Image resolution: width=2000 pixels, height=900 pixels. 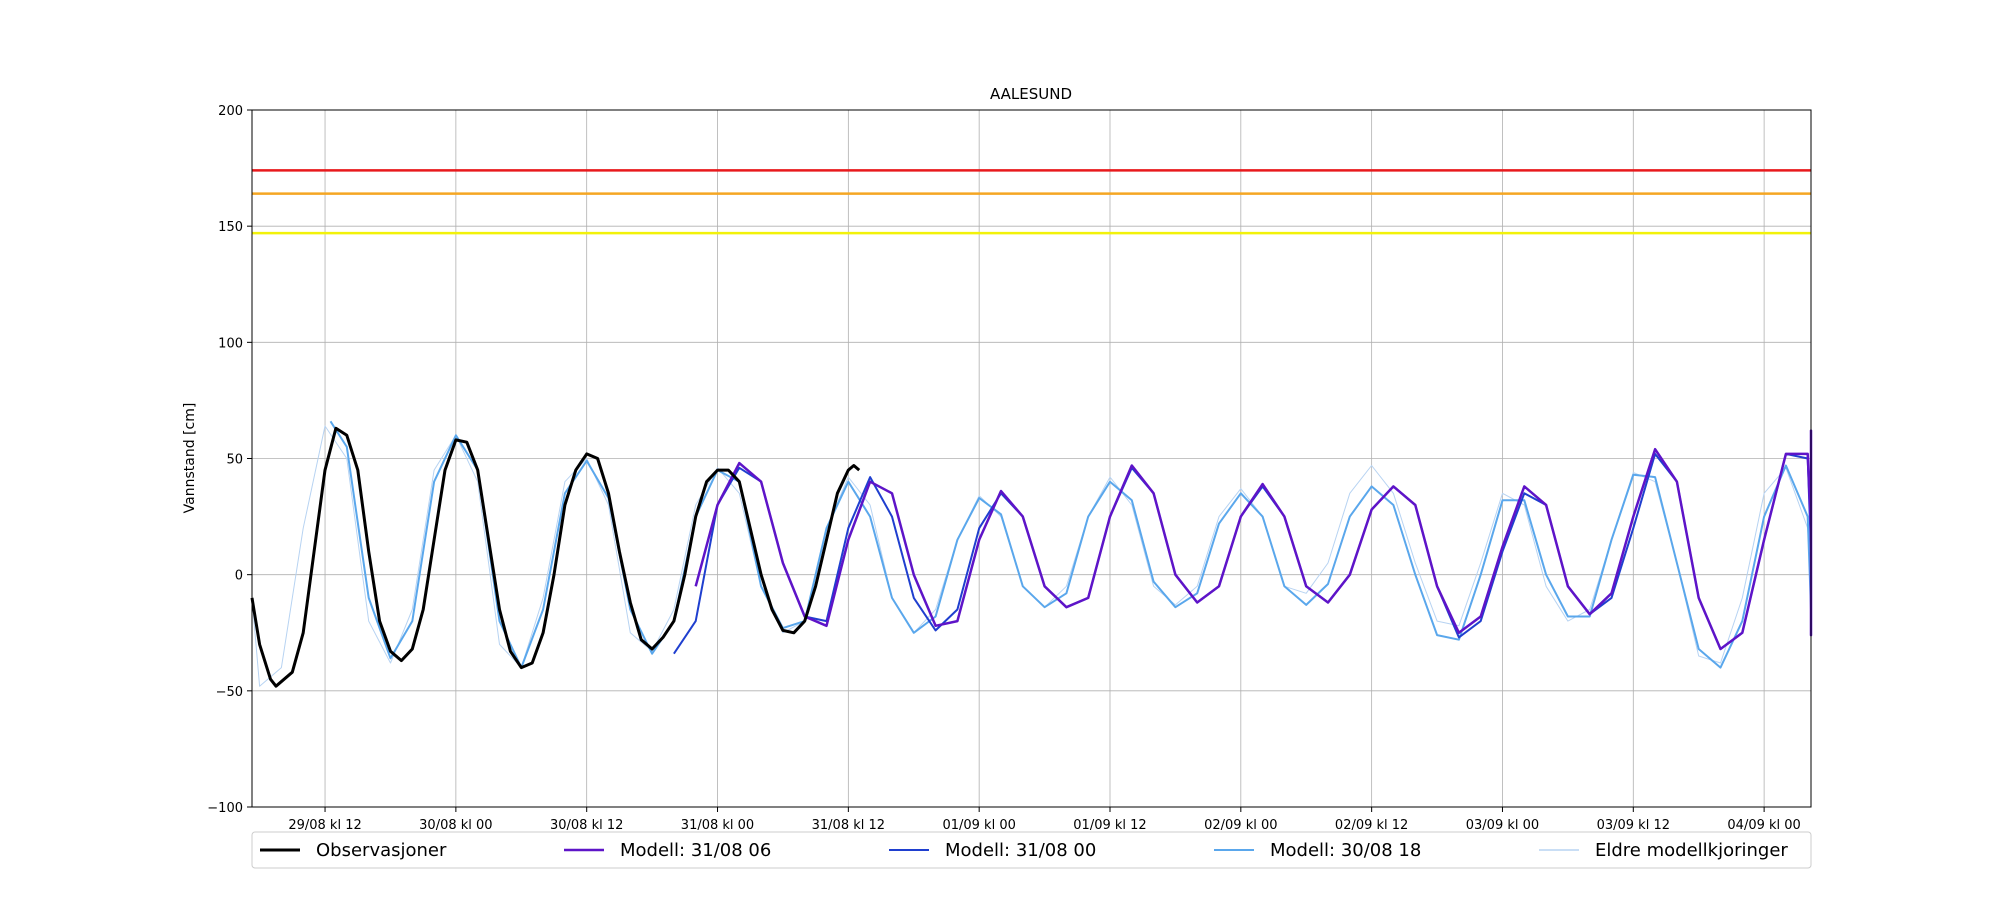 I want to click on legend-box, so click(x=1031, y=850).